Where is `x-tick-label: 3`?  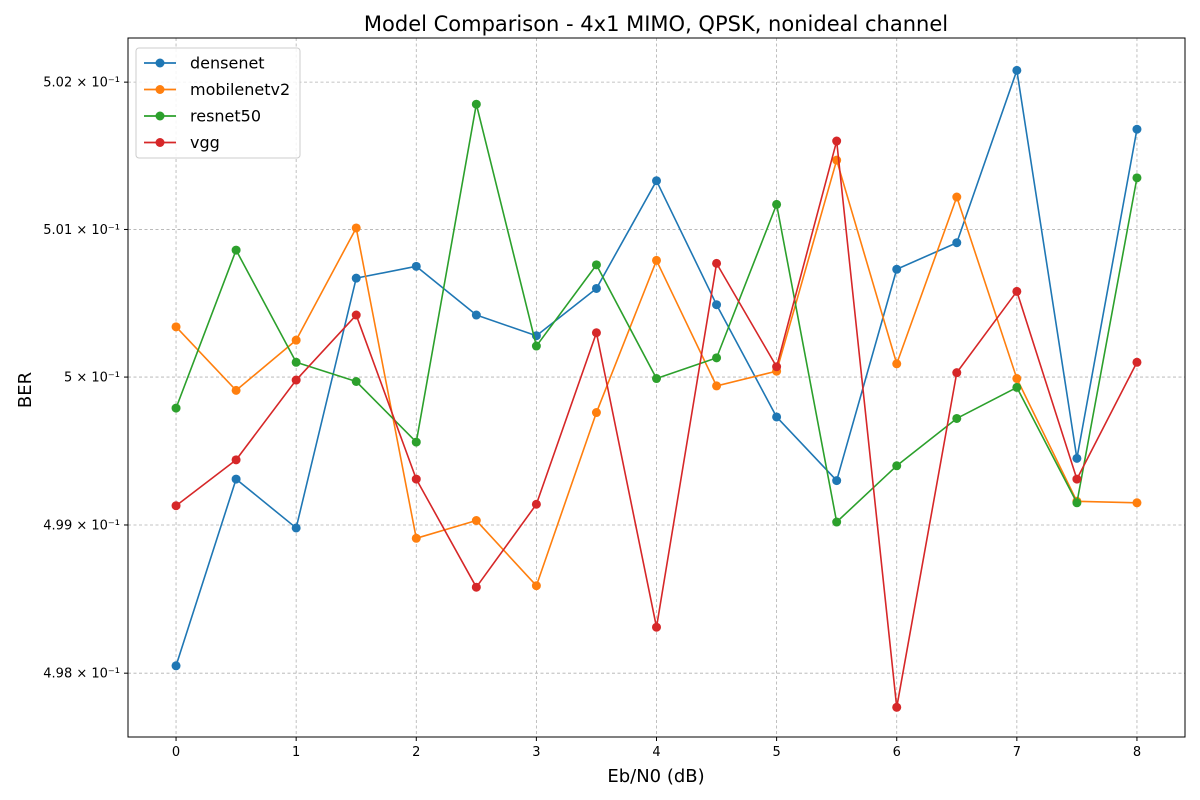
x-tick-label: 3 is located at coordinates (536, 752).